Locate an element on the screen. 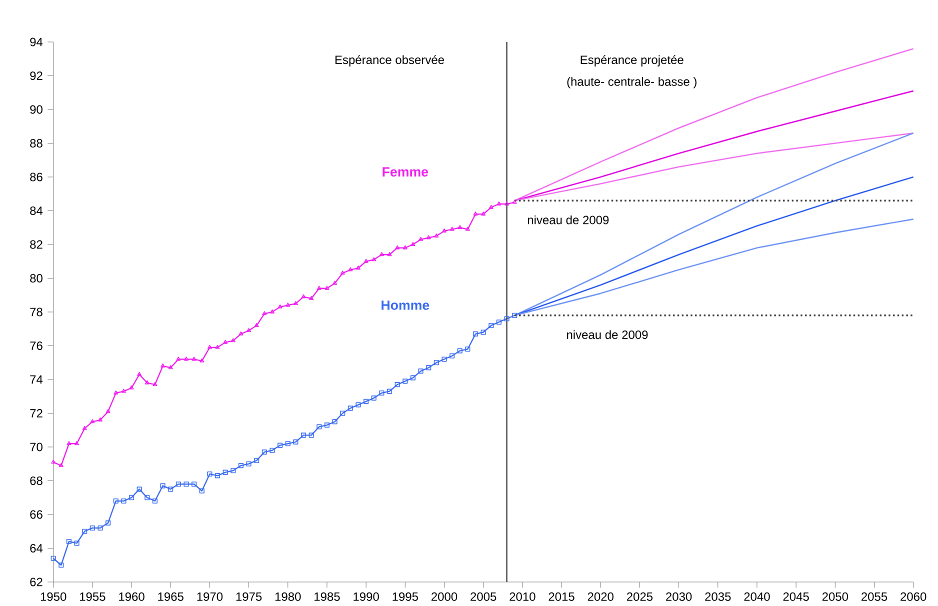  x-tick-label: 1985 is located at coordinates (327, 596).